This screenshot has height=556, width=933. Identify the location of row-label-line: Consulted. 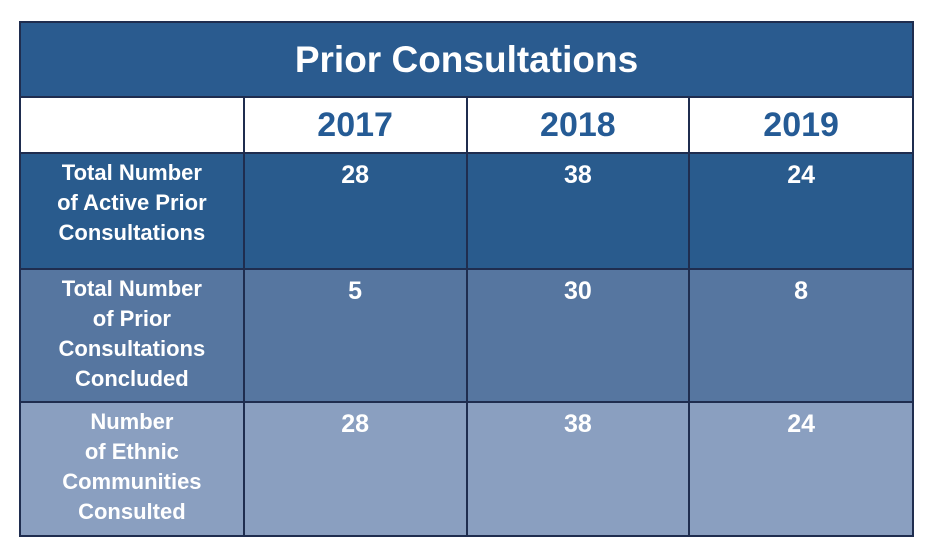
(132, 511).